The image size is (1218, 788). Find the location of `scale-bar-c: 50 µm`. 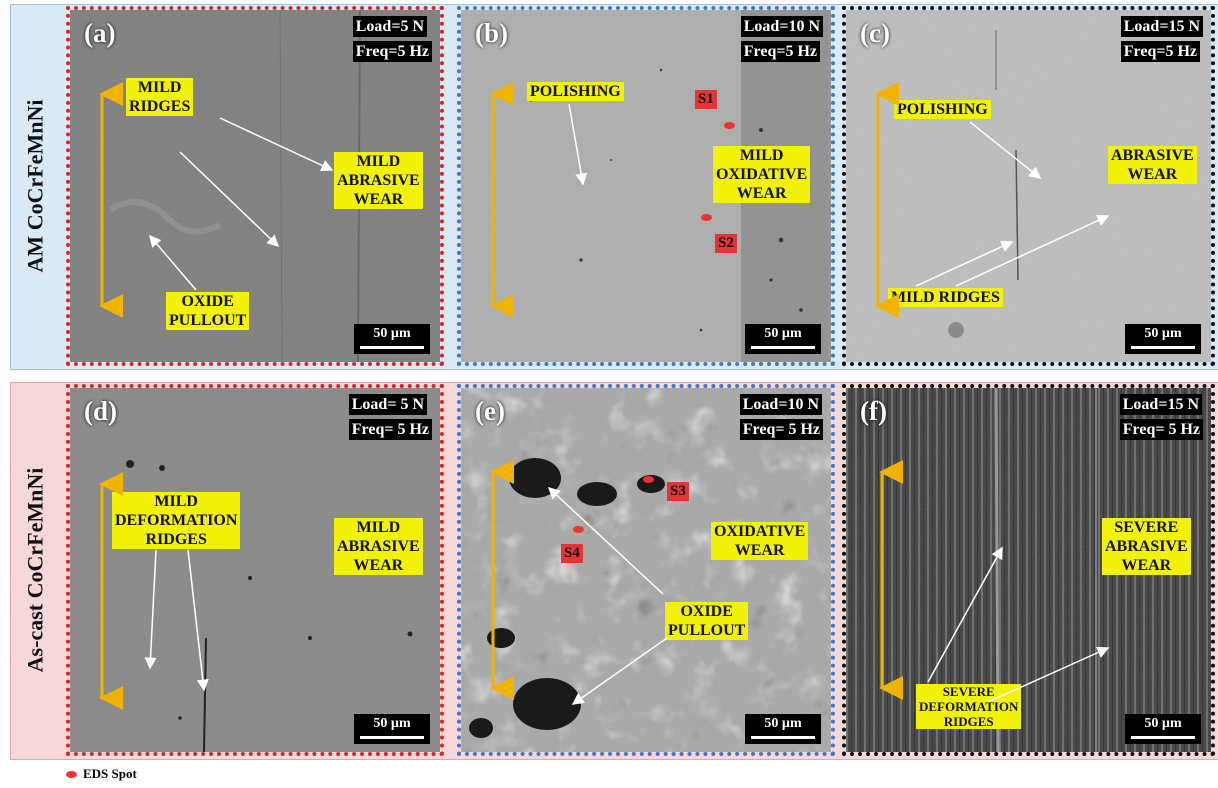

scale-bar-c: 50 µm is located at coordinates (1163, 339).